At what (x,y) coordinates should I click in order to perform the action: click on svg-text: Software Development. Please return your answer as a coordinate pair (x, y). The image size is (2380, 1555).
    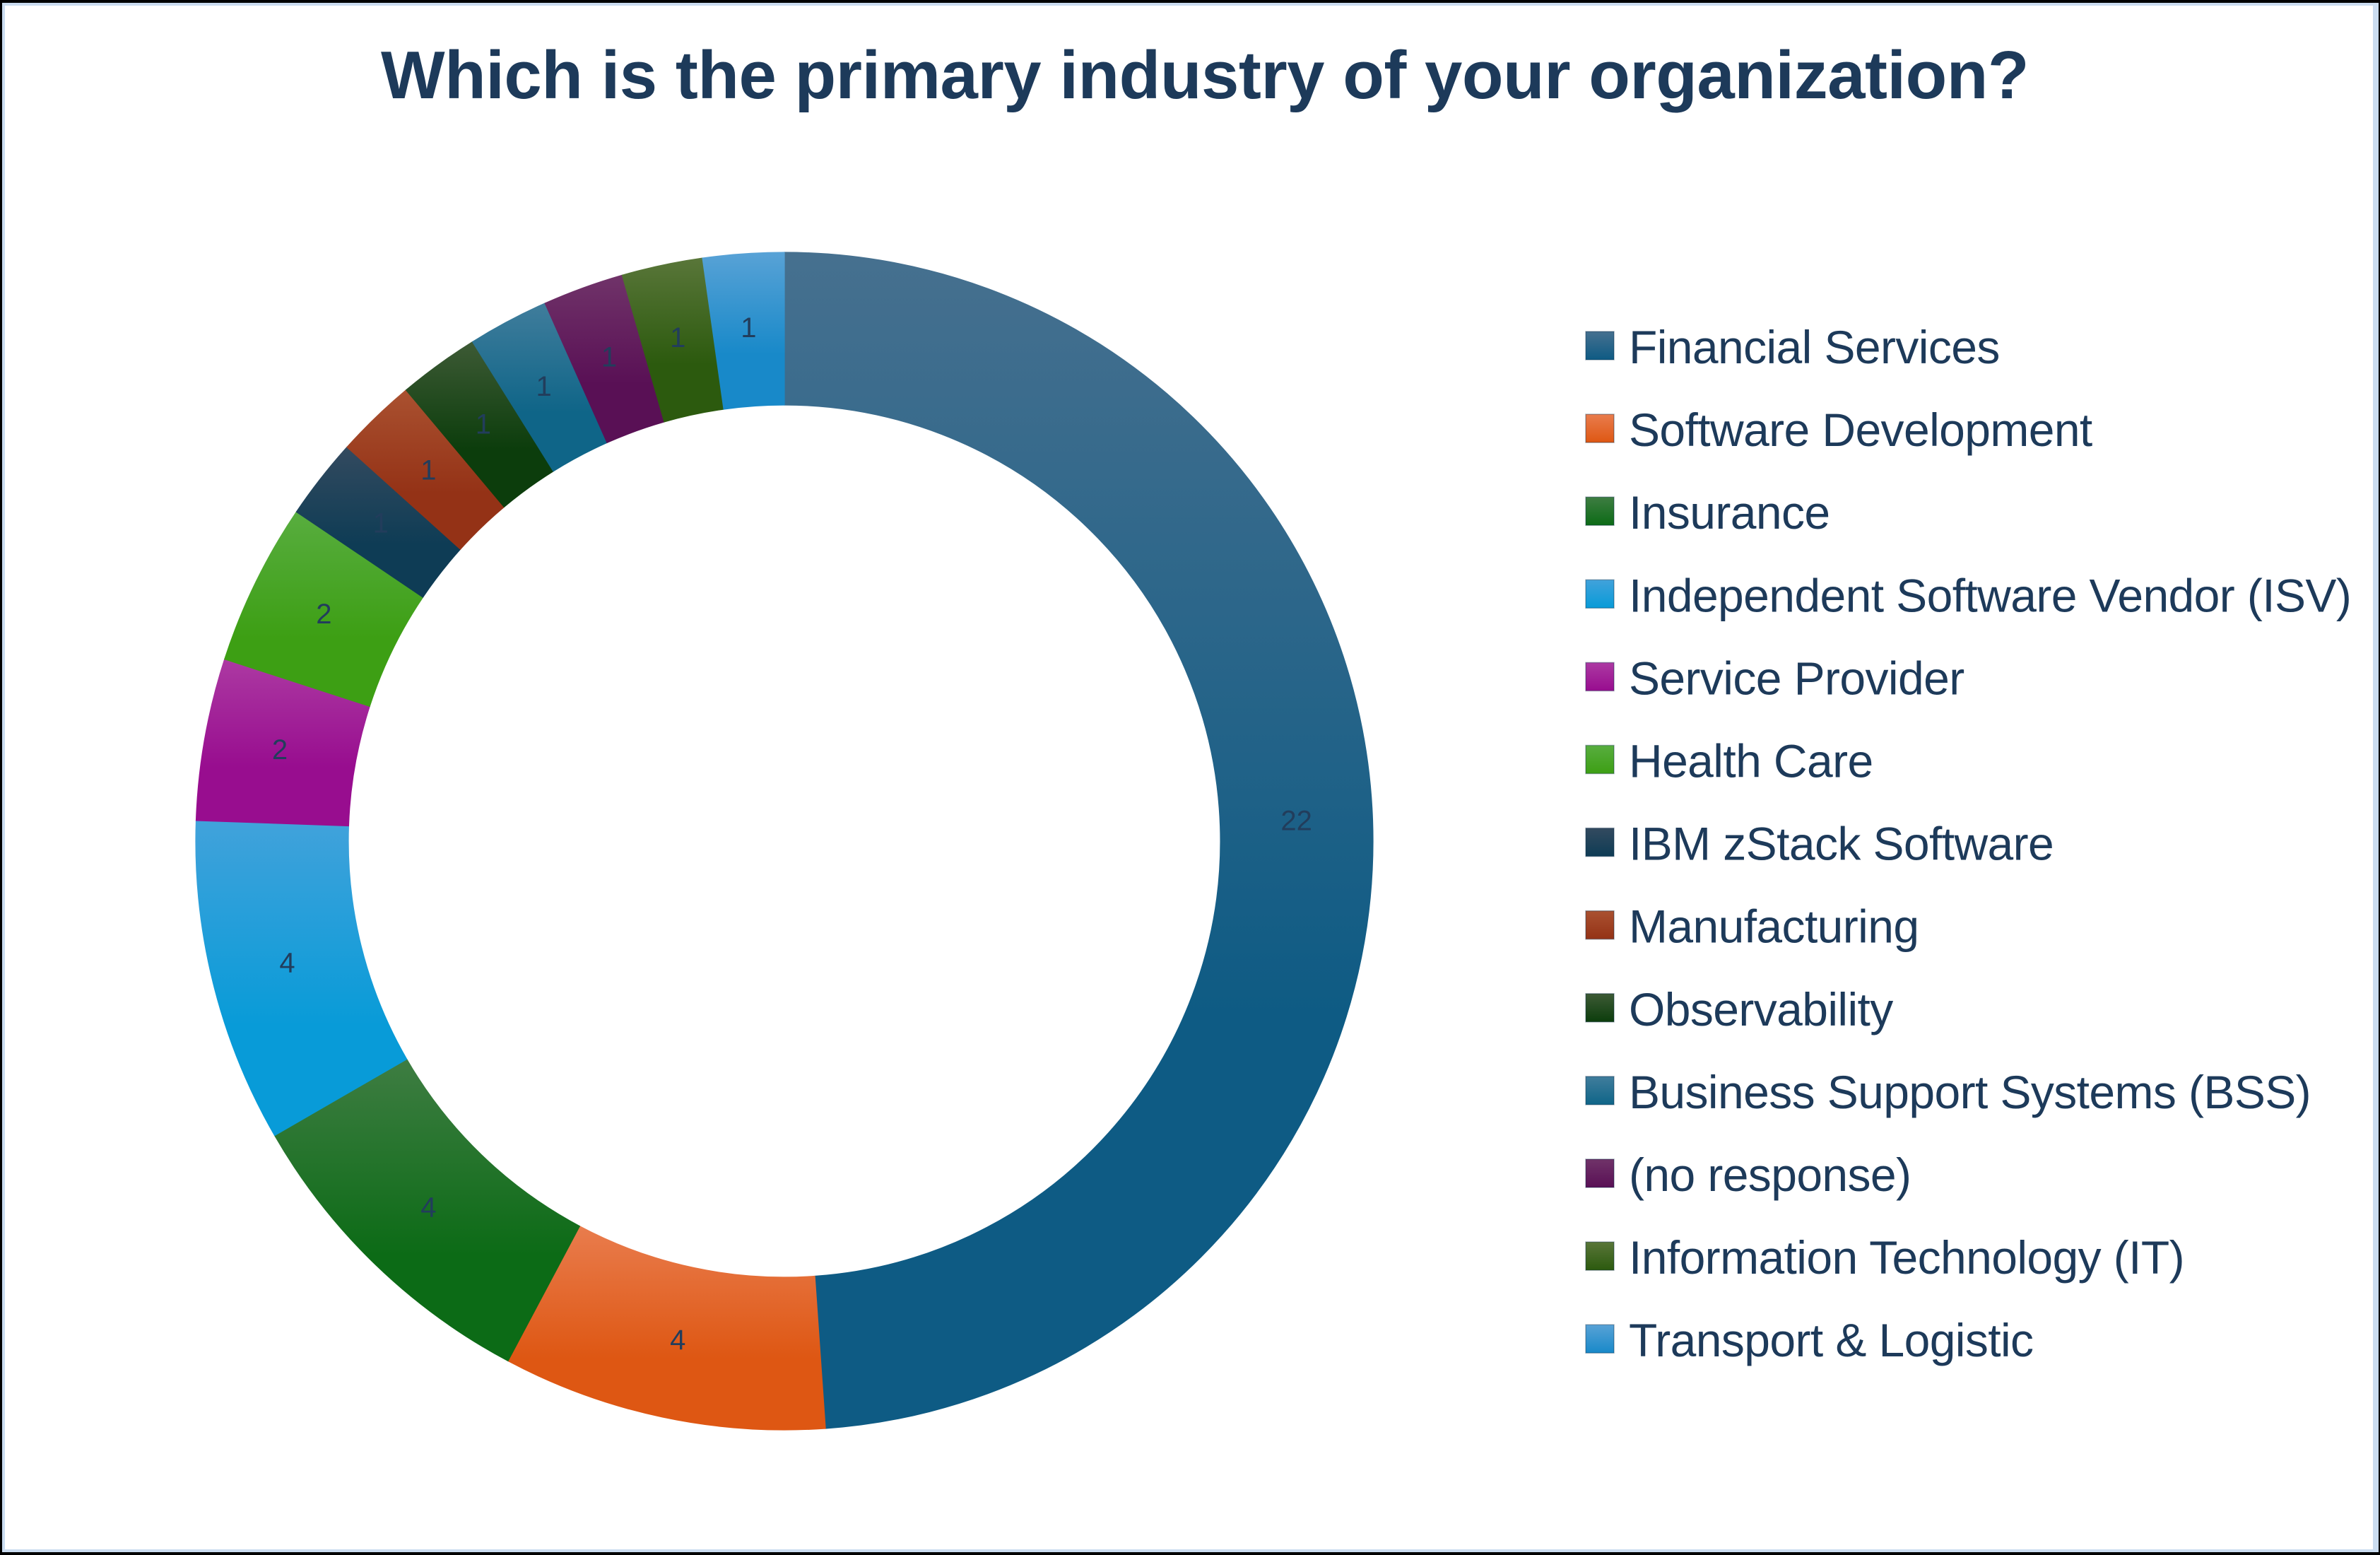
    Looking at the image, I should click on (1861, 430).